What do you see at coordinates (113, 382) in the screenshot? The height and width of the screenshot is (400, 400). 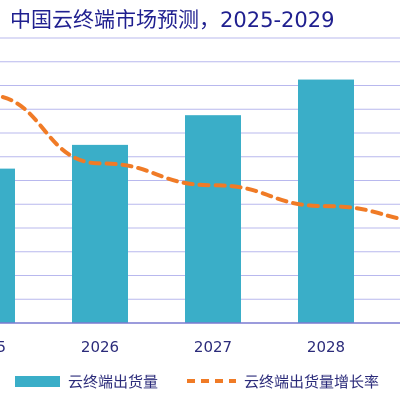 I see `legend-bar-label: 云终端出货量` at bounding box center [113, 382].